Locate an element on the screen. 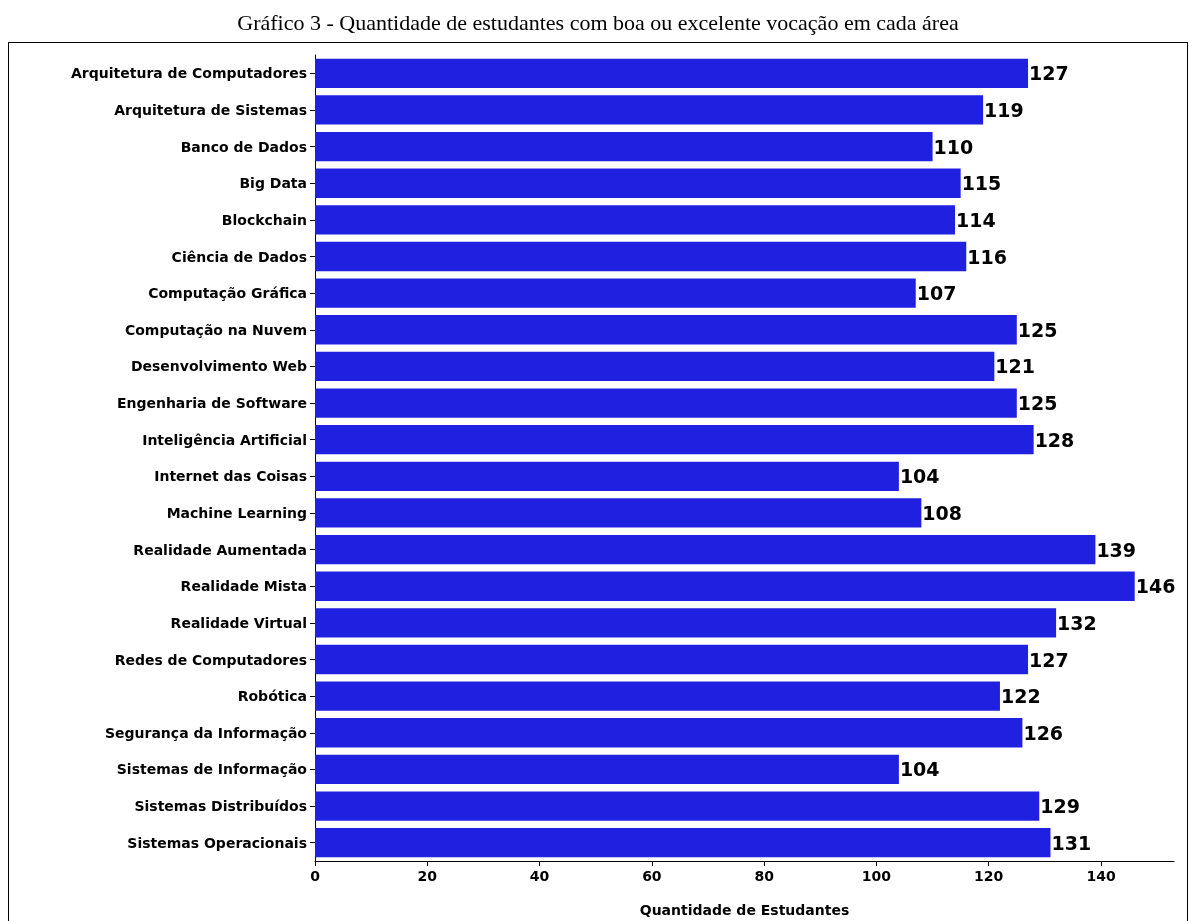 Image resolution: width=1189 pixels, height=921 pixels. data-label: 132 is located at coordinates (1077, 622).